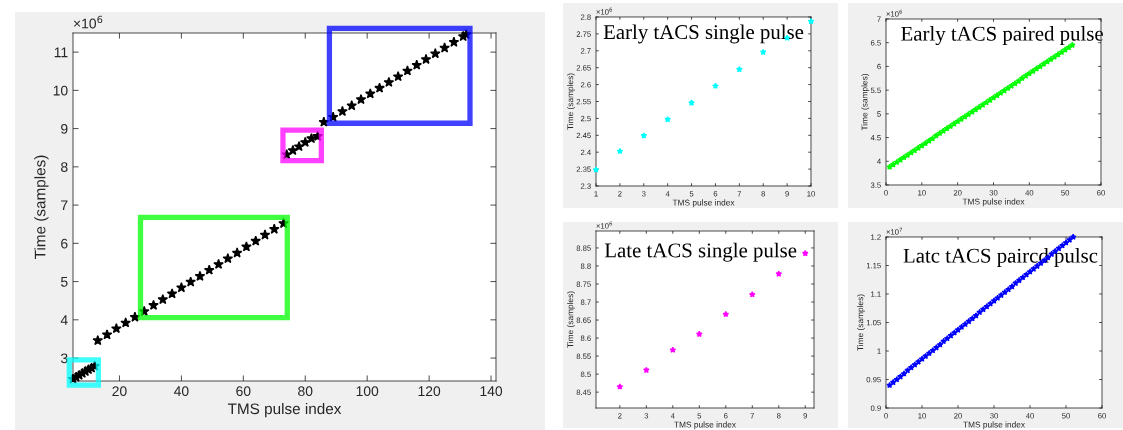 The image size is (1123, 430). I want to click on text: ×10$^{6}$, so click(88, 22).